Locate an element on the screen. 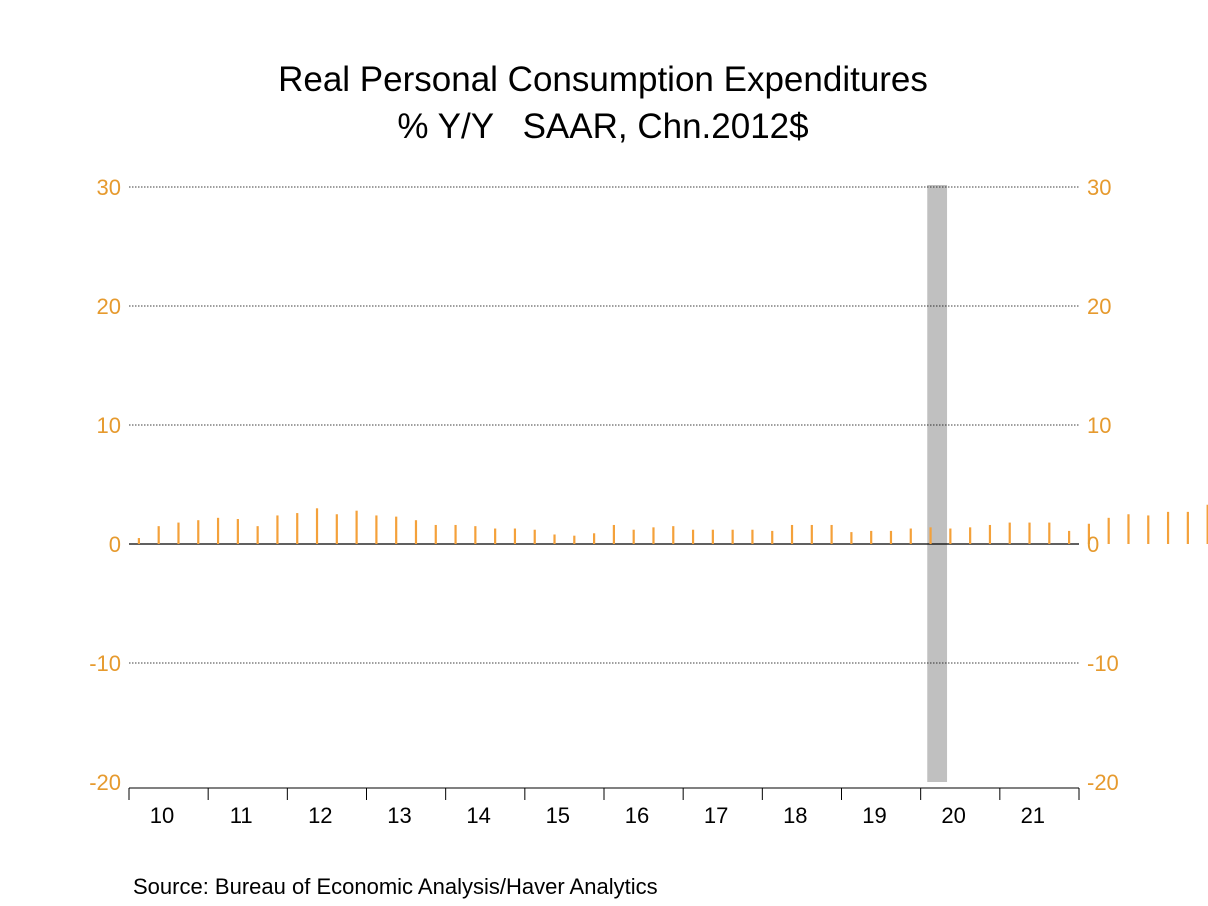  x-tick-label: 12 is located at coordinates (320, 815).